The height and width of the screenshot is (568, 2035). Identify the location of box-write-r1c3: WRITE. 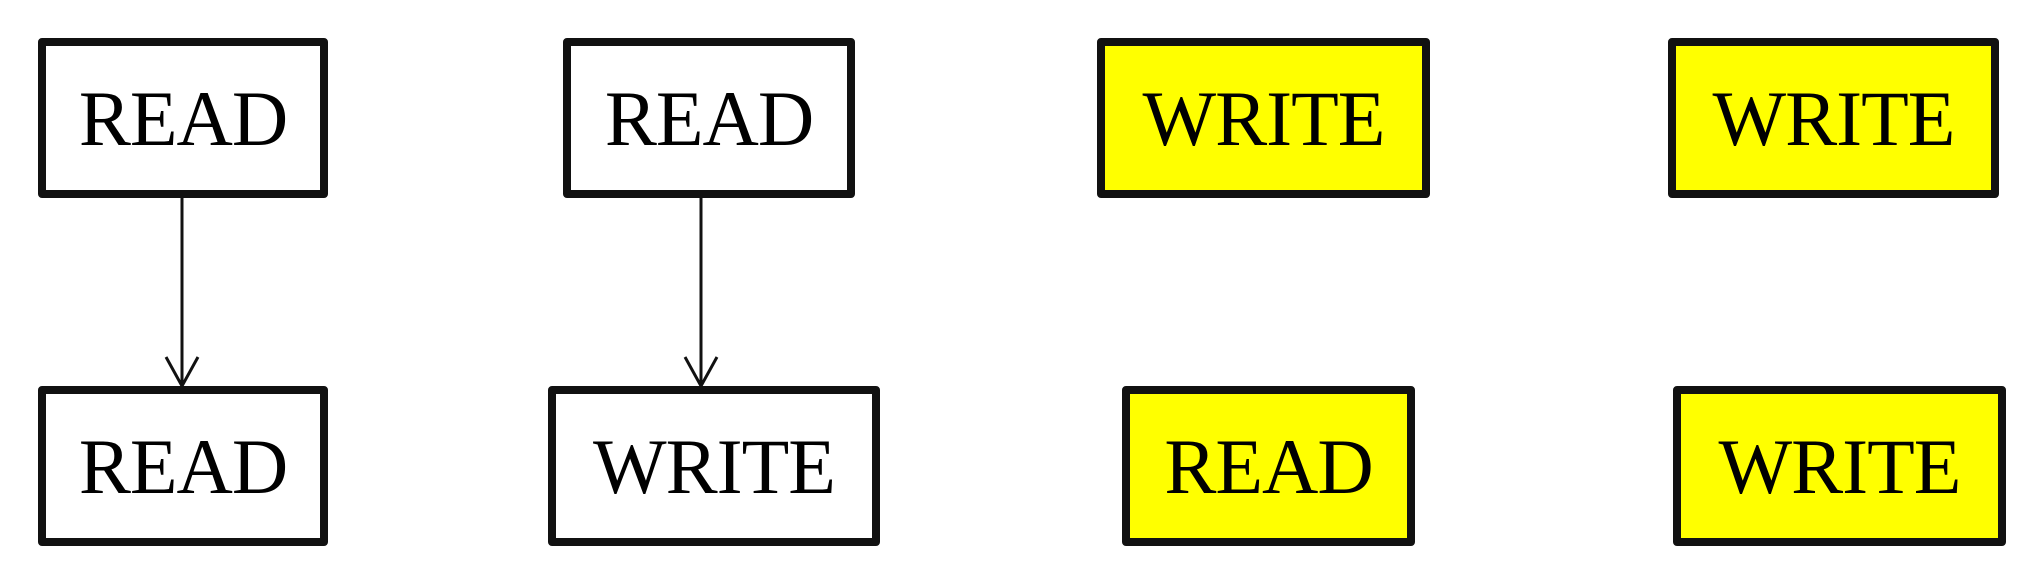
(1263, 118).